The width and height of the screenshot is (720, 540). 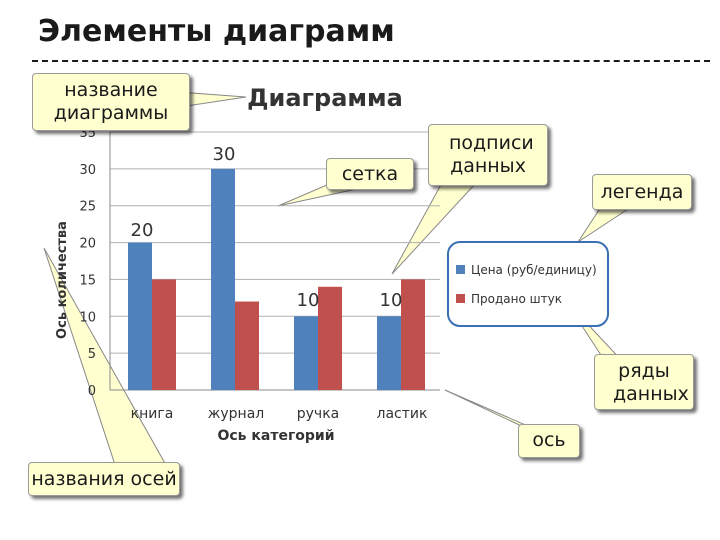 What do you see at coordinates (87, 244) in the screenshot?
I see `y-tick-label: 20` at bounding box center [87, 244].